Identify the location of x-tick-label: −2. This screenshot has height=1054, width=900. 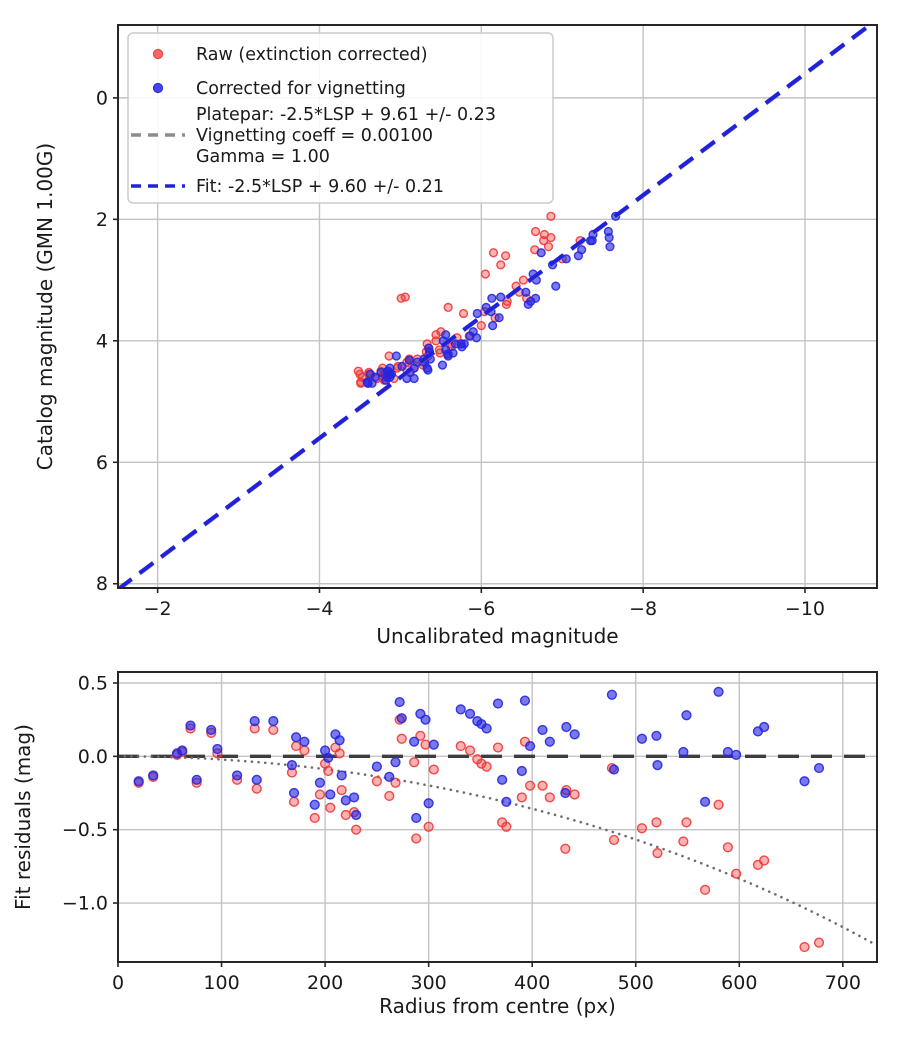
(158, 609).